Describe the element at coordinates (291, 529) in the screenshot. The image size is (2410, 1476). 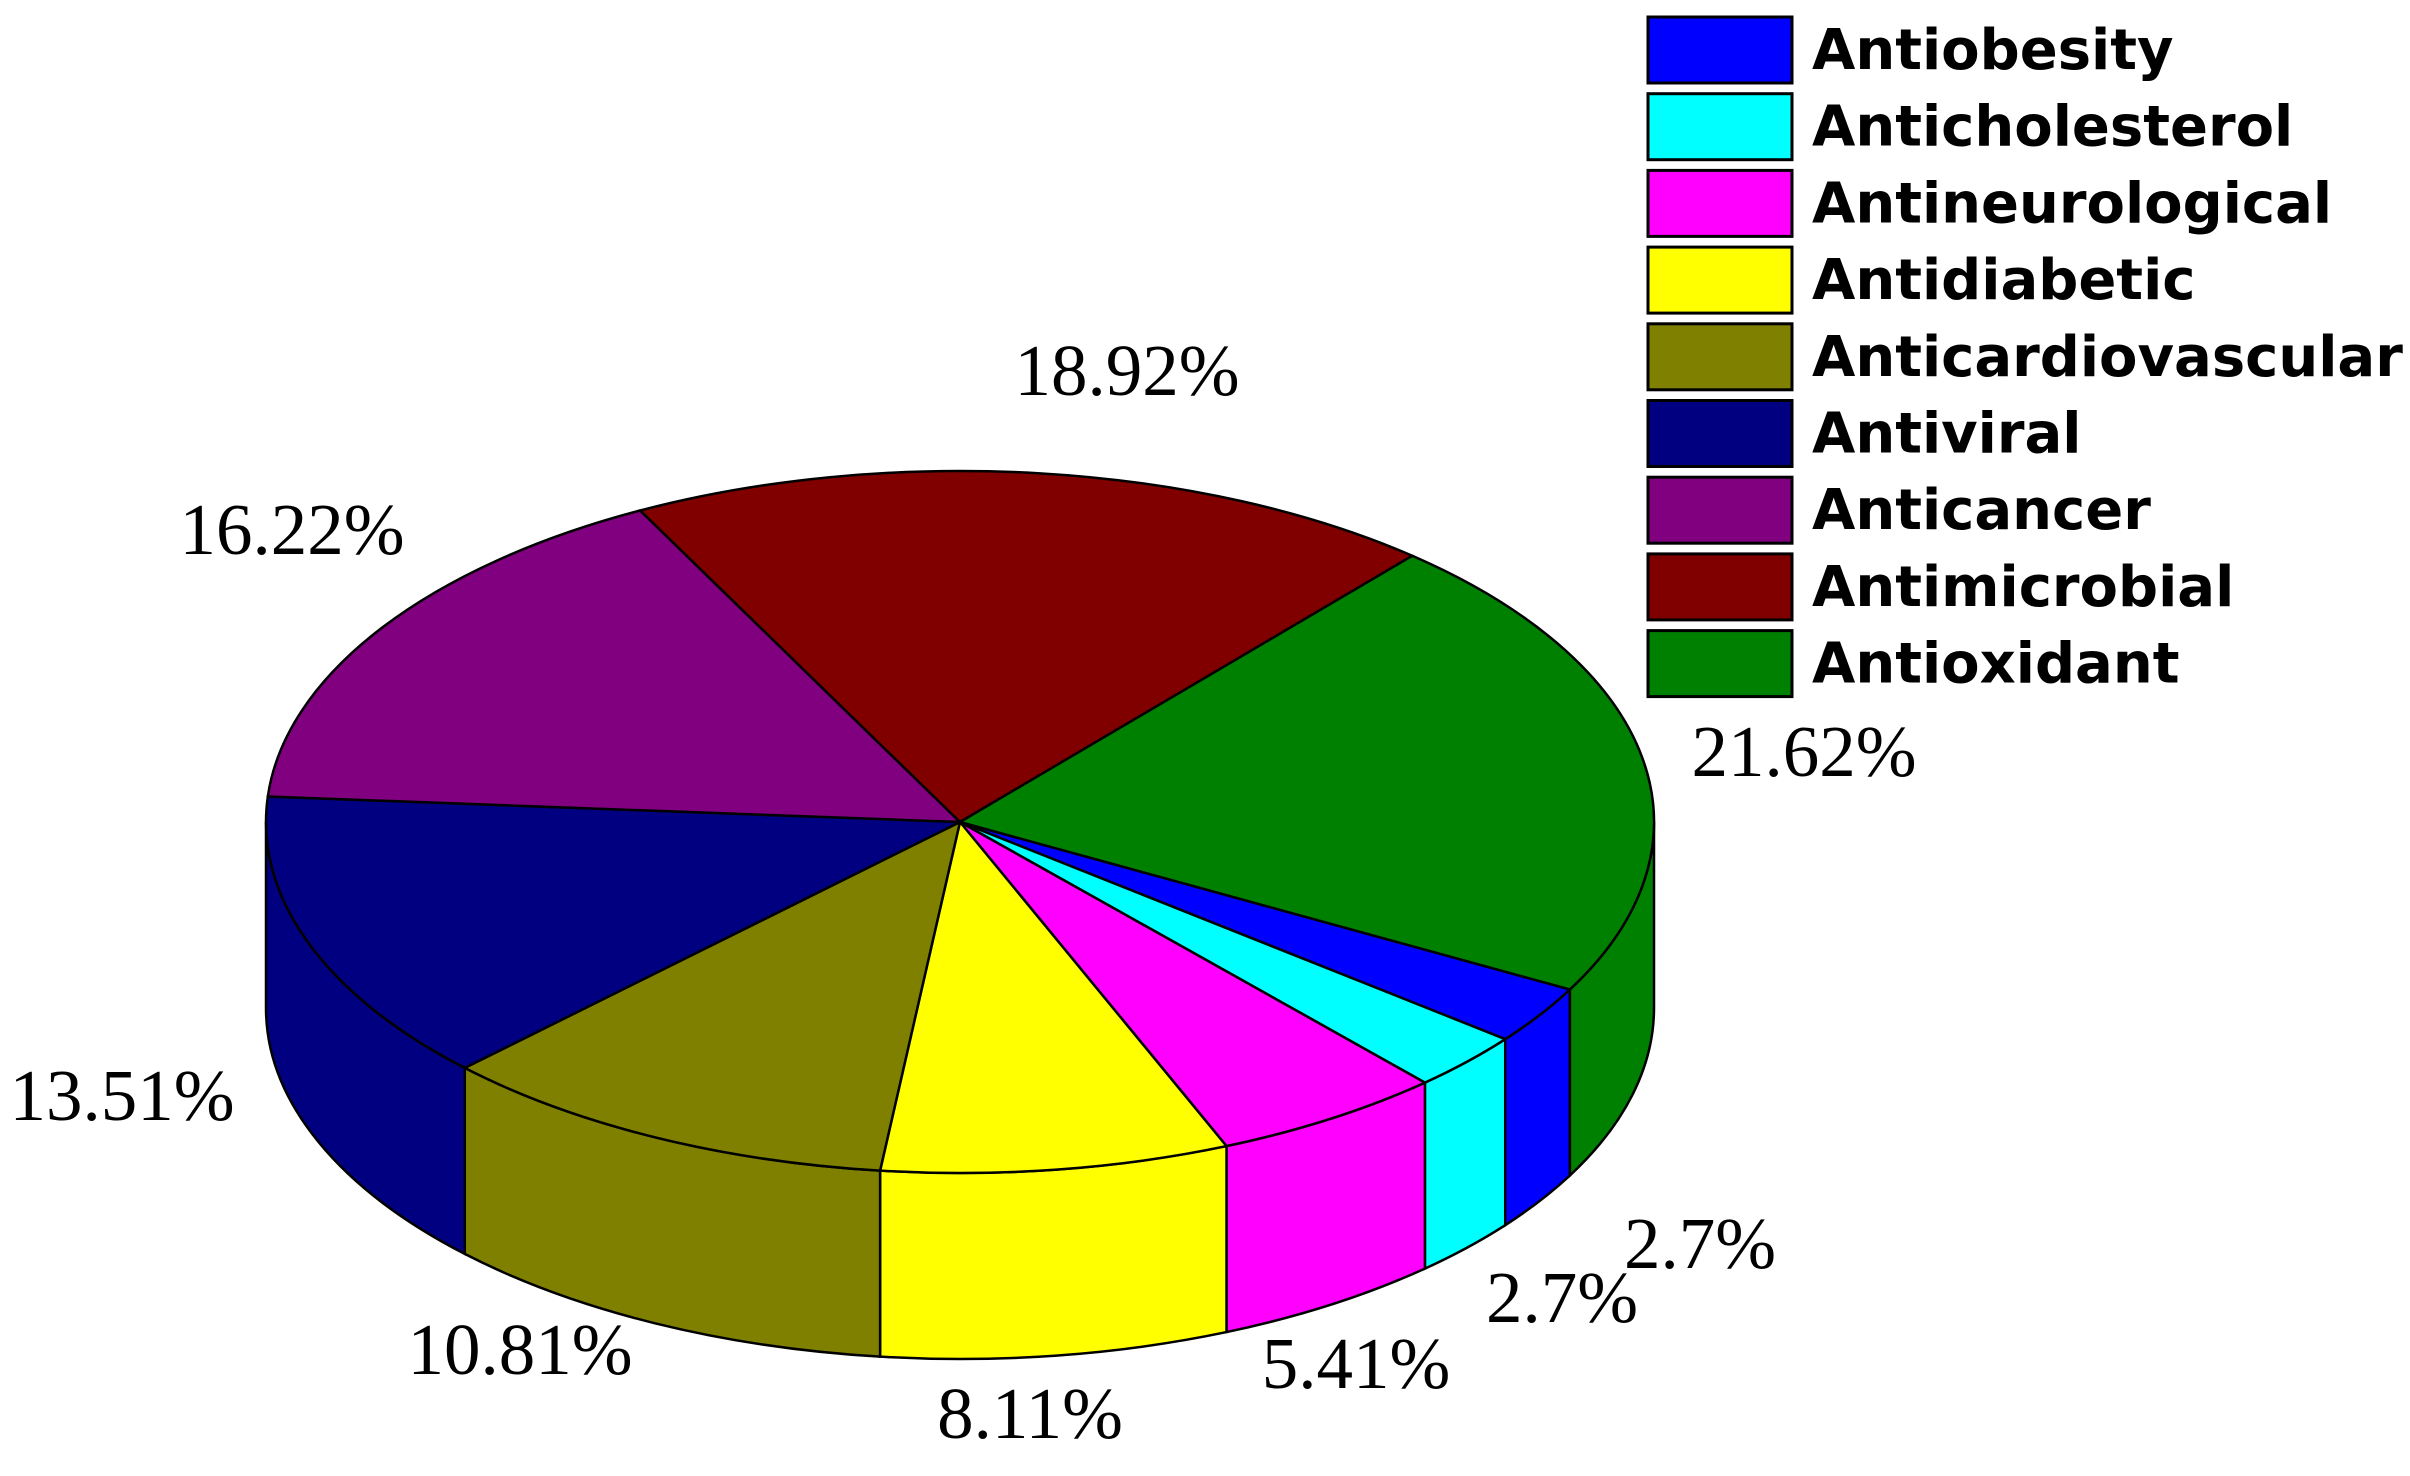
I see `pie-label-anticancer: 16.22%` at that location.